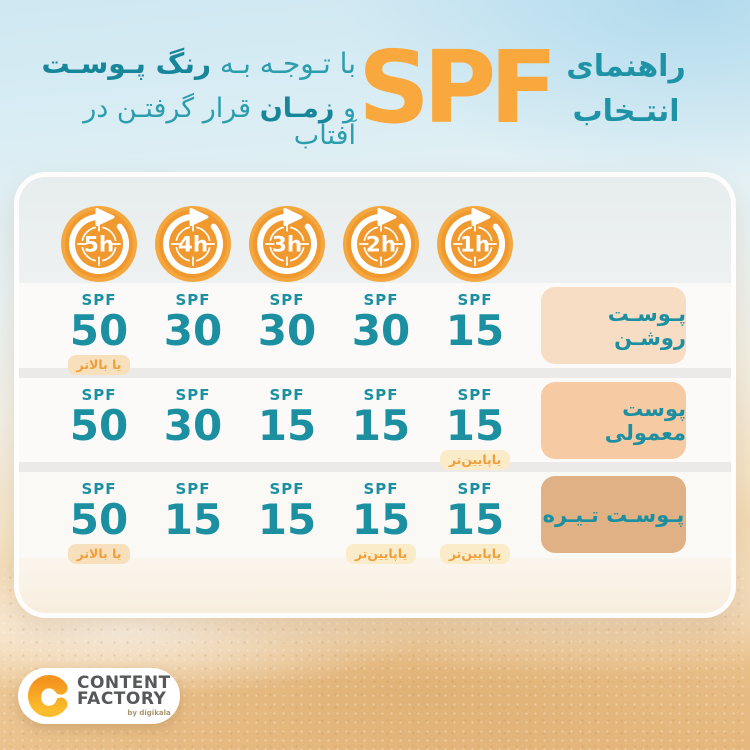 The width and height of the screenshot is (750, 750). I want to click on clock-label: 3h, so click(287, 245).